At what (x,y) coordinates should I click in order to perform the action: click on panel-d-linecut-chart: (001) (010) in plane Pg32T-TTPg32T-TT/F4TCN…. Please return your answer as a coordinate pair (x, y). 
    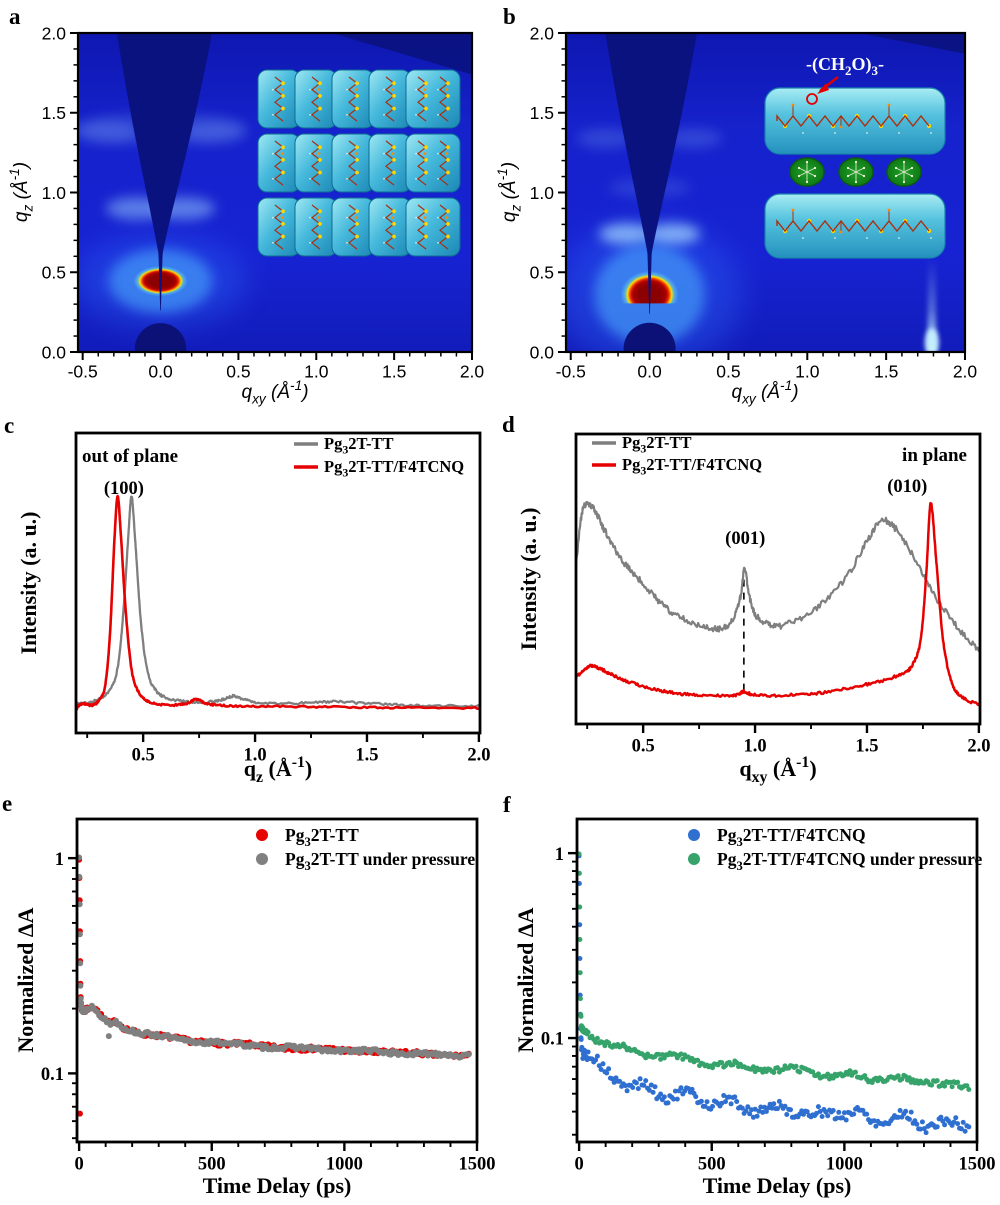
    Looking at the image, I should click on (753, 609).